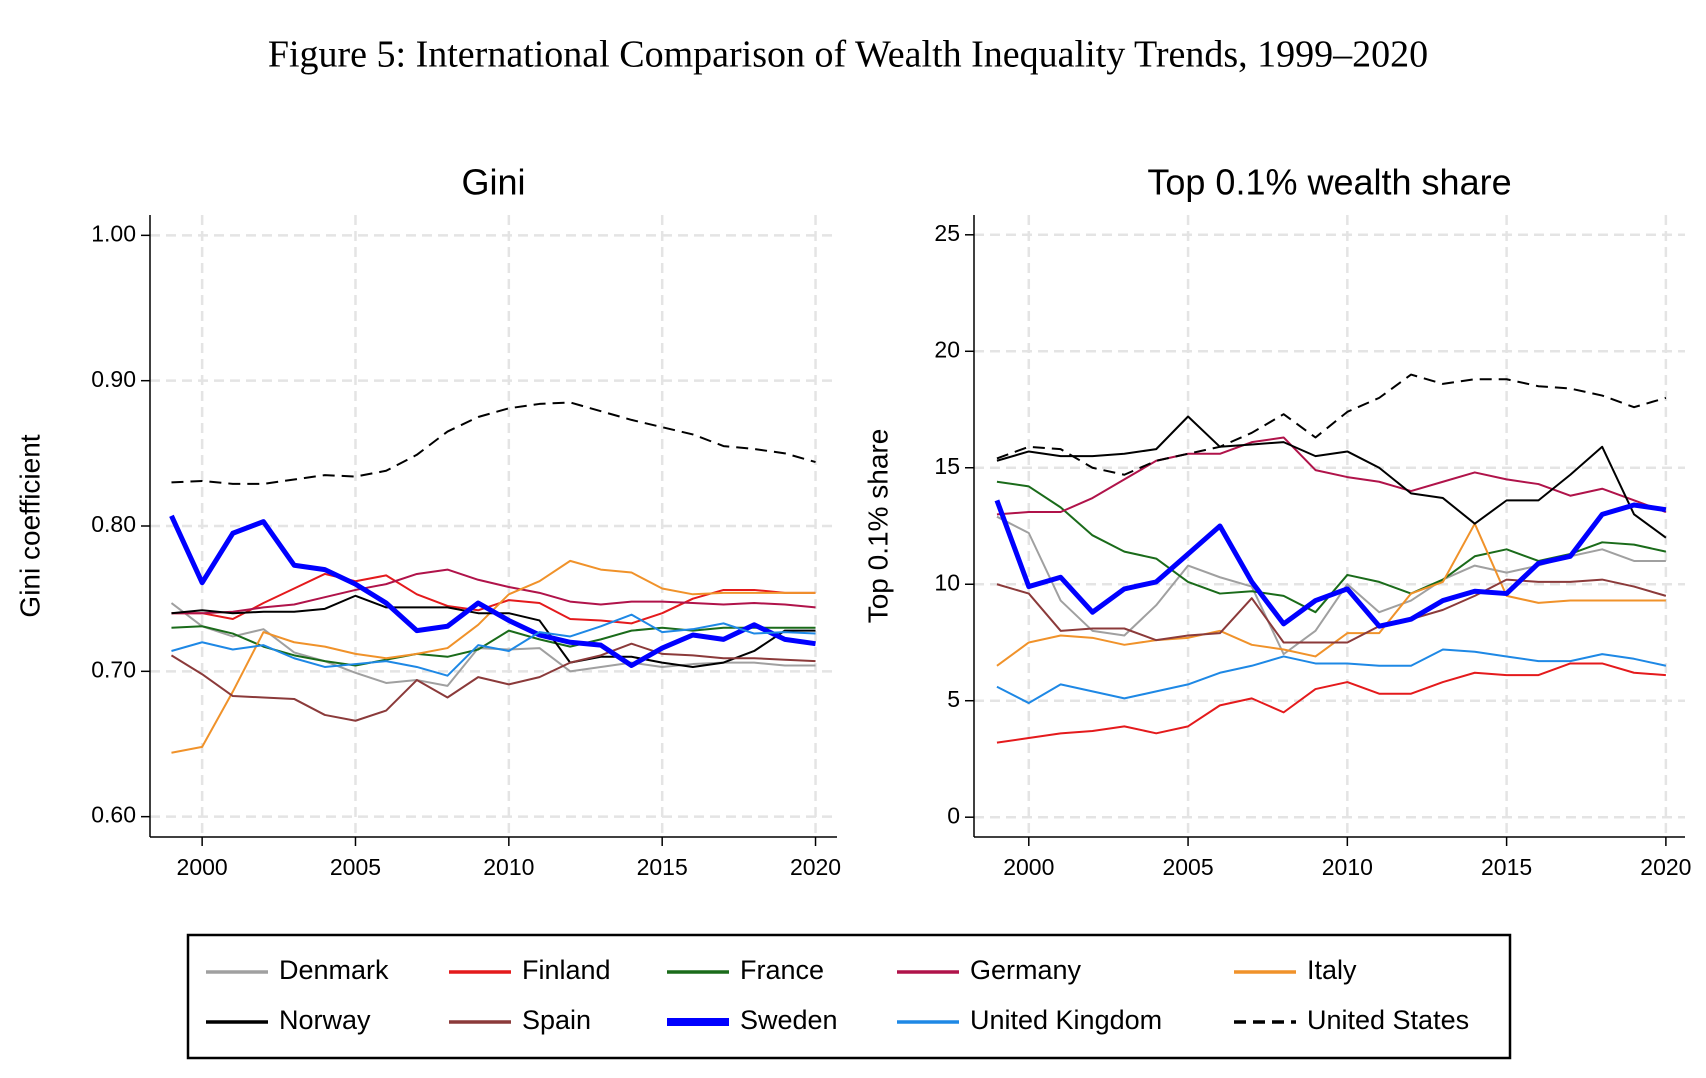  I want to click on y-axis-label: Top 0.1% share, so click(877, 526).